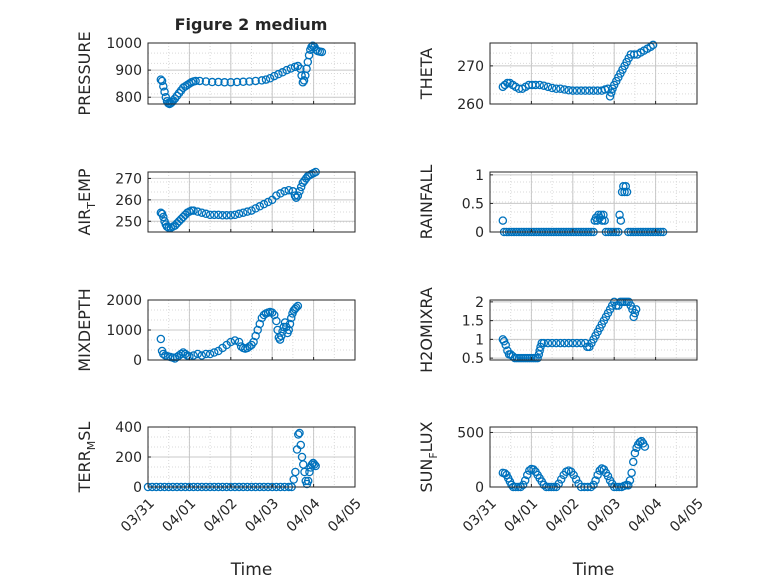  Describe the element at coordinates (84, 73) in the screenshot. I see `y-axis-label: PRESSURE` at that location.